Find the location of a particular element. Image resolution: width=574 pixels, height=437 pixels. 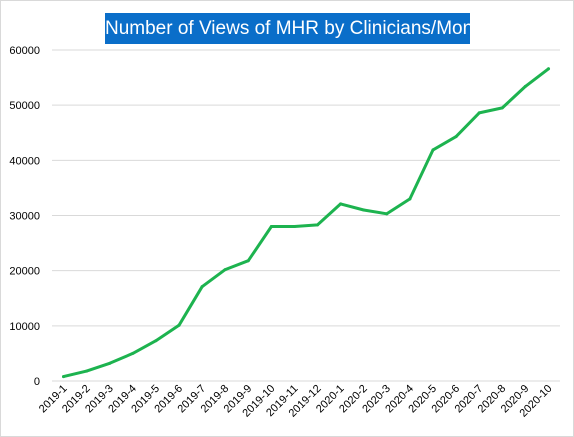

y-tick-label: 40000 is located at coordinates (24, 161).